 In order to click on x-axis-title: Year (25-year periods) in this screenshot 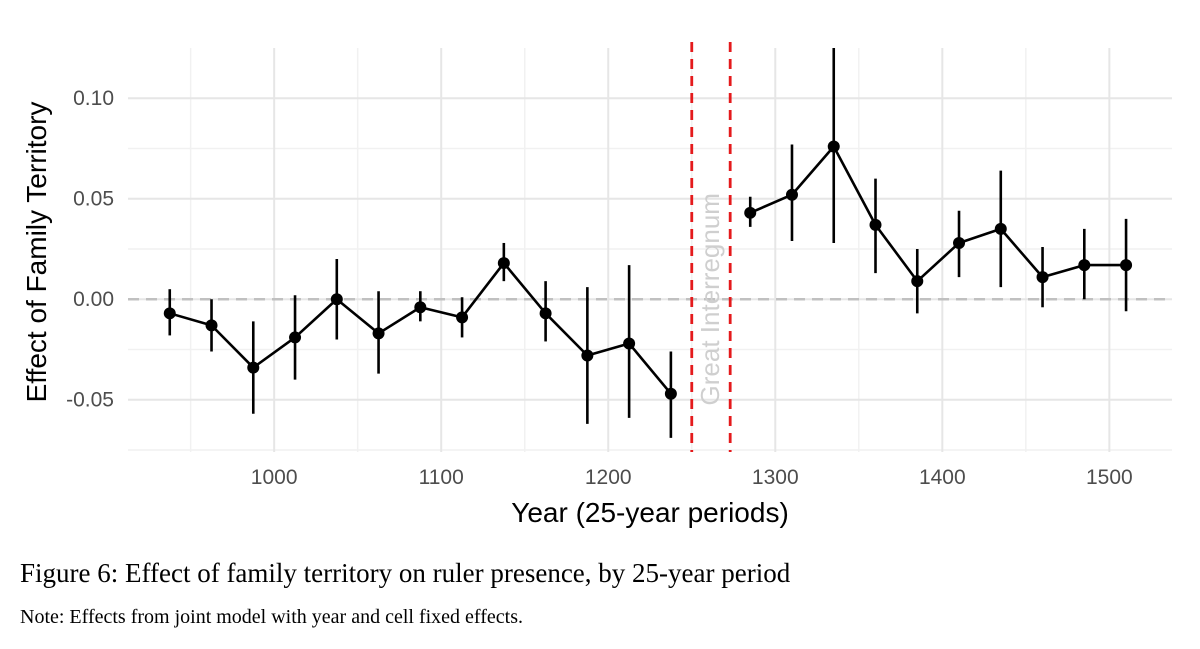, I will do `click(650, 512)`.